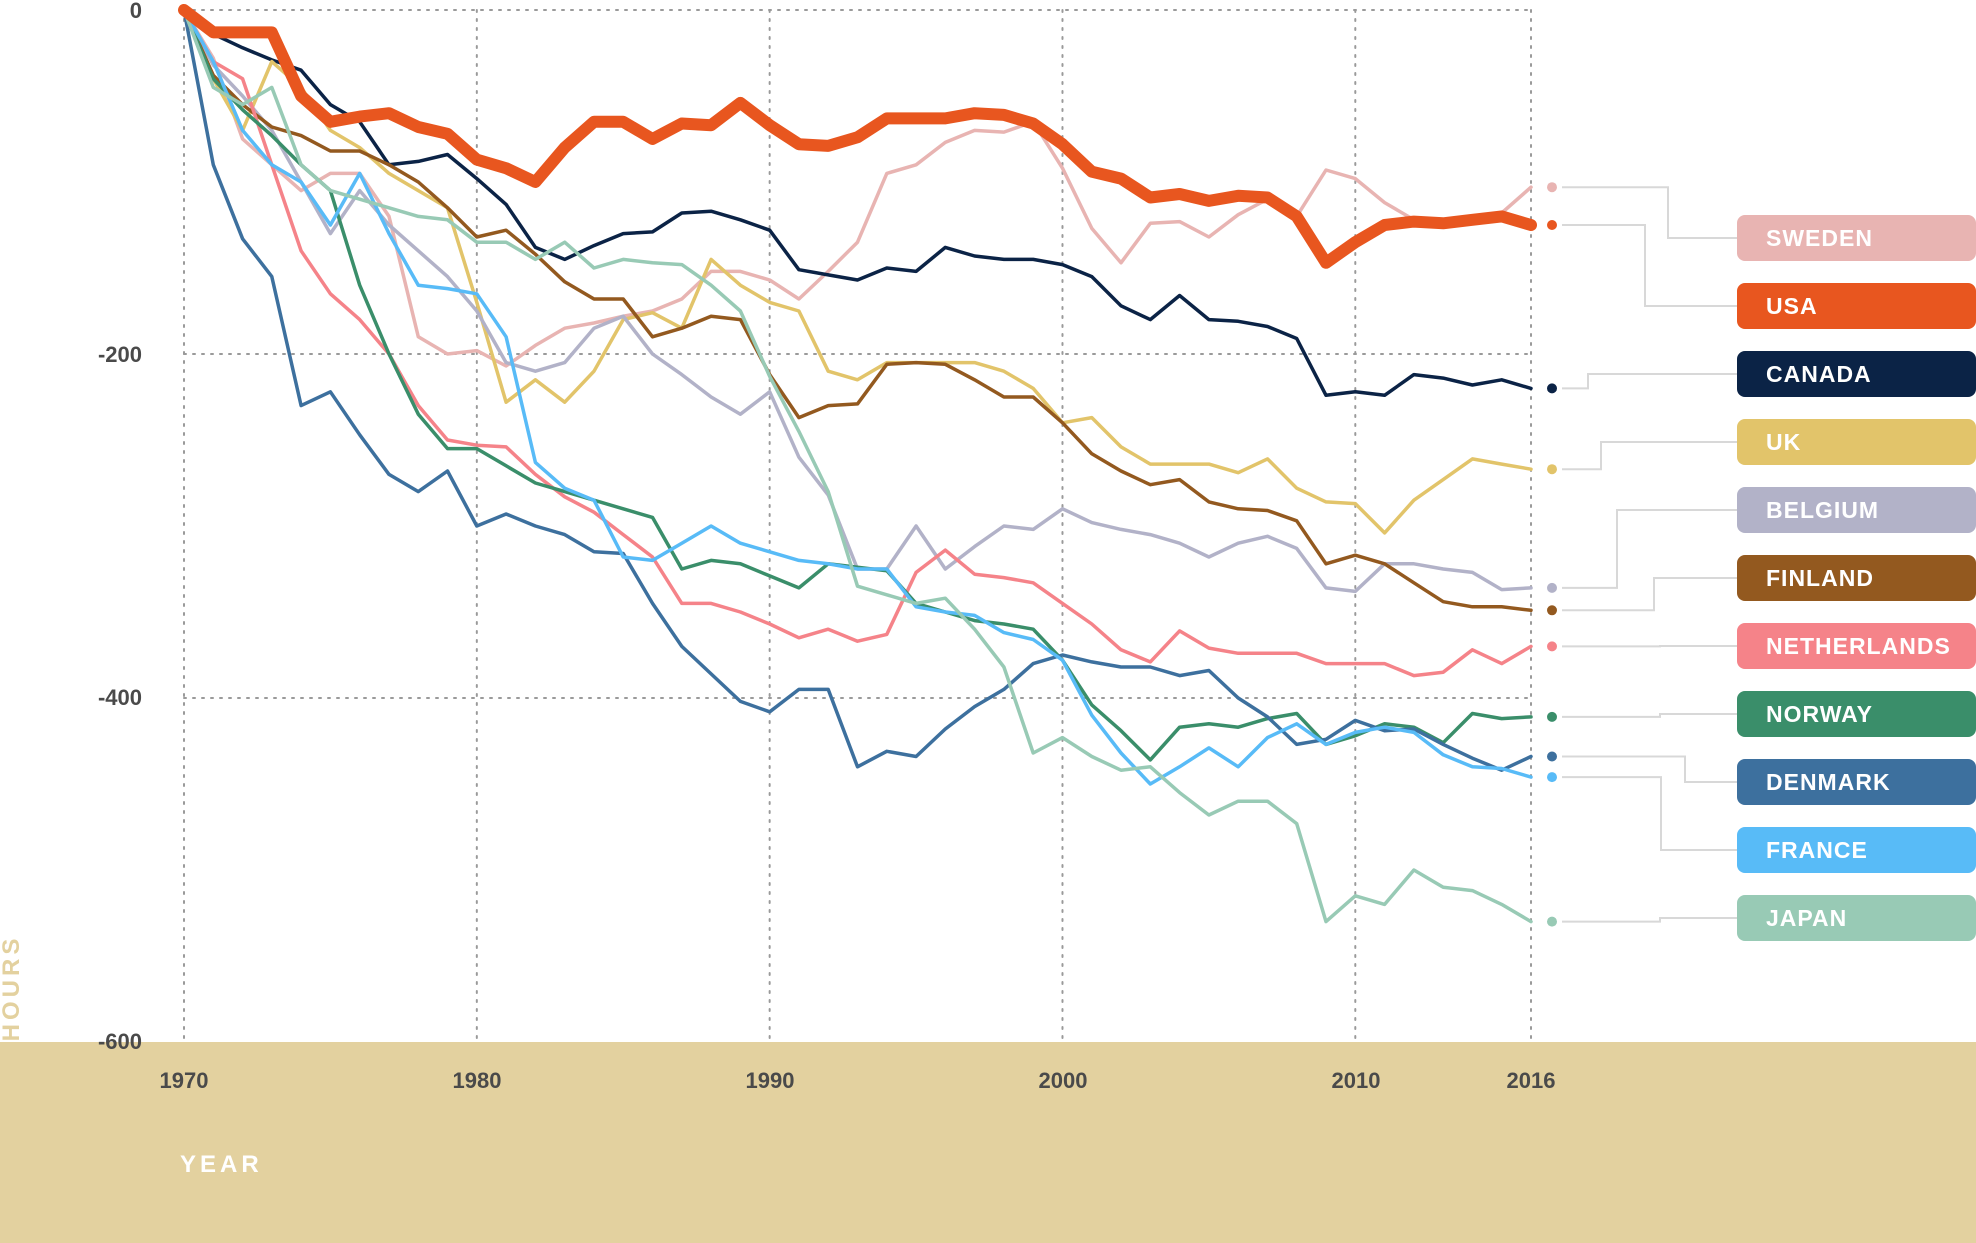  Describe the element at coordinates (857, 136) in the screenshot. I see `series-line-usa` at that location.